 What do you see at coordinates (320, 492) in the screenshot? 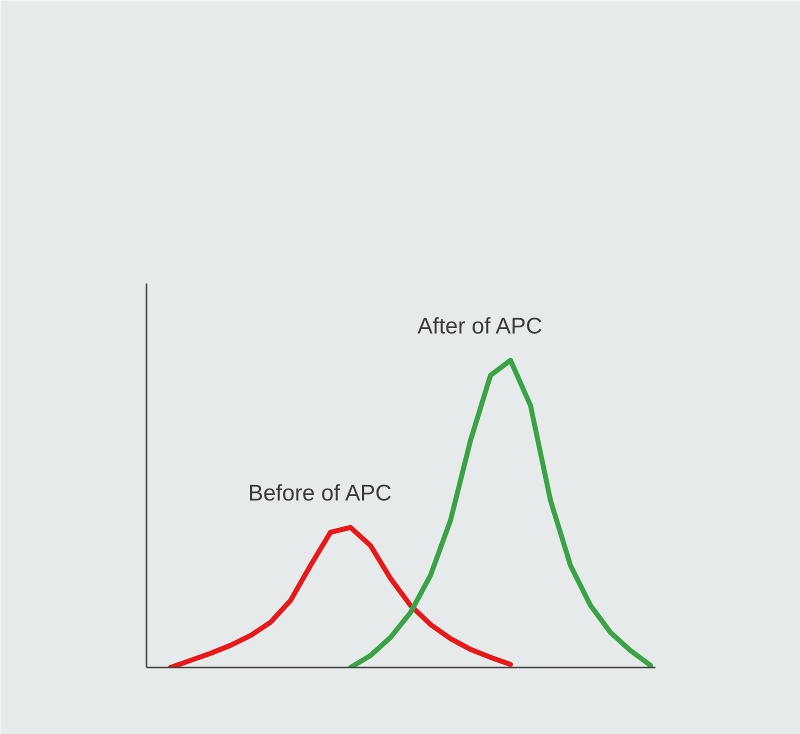
I see `series-label: Before of APC` at bounding box center [320, 492].